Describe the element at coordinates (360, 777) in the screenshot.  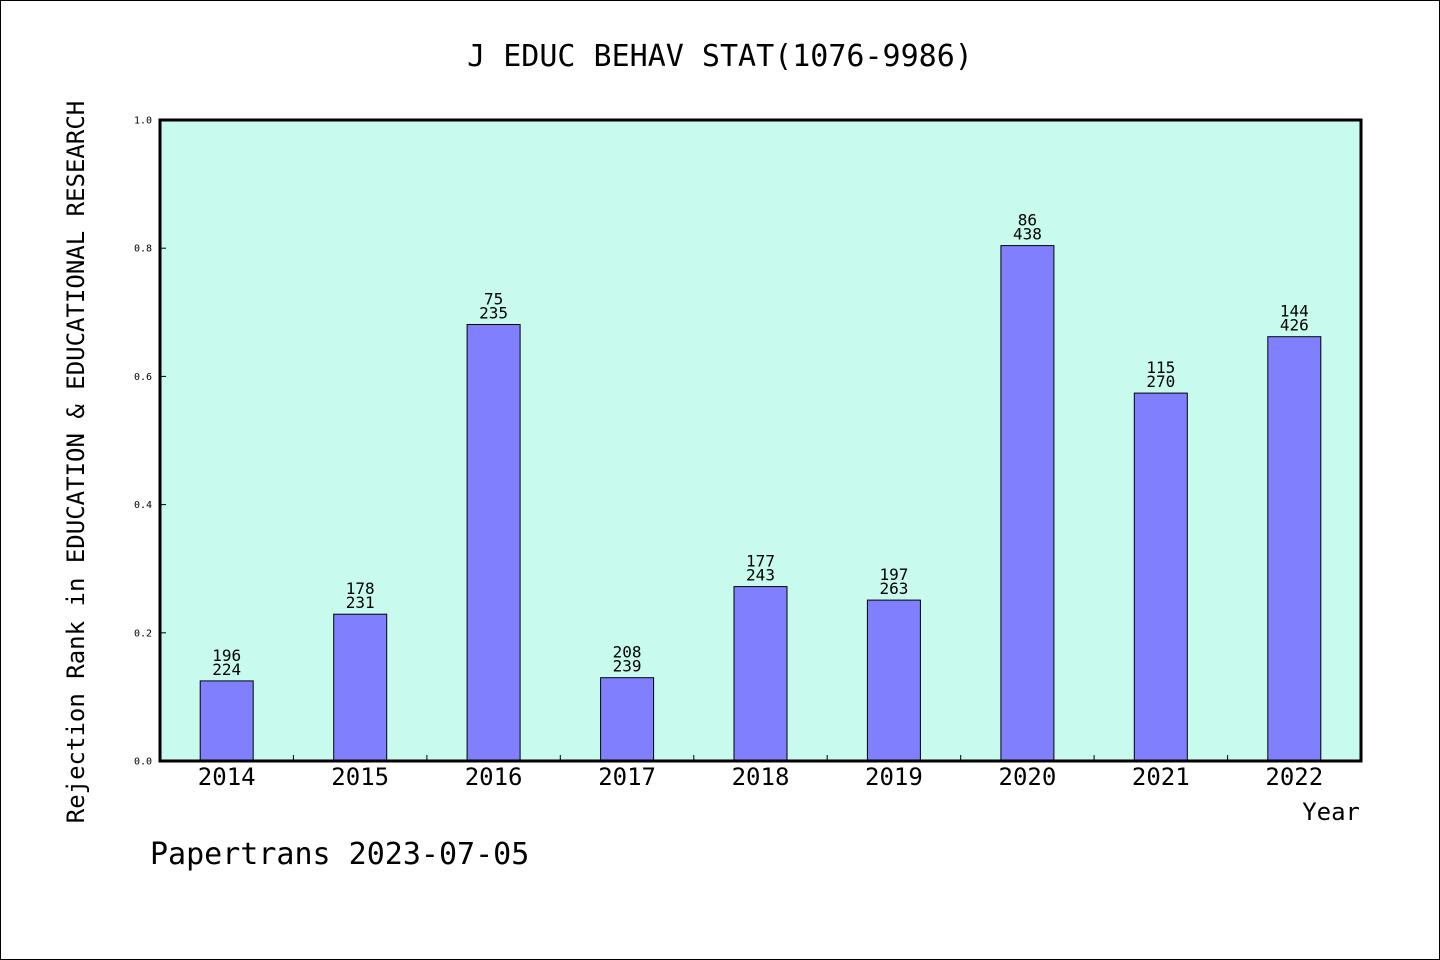
I see `x-tick-label-2015: 2015` at that location.